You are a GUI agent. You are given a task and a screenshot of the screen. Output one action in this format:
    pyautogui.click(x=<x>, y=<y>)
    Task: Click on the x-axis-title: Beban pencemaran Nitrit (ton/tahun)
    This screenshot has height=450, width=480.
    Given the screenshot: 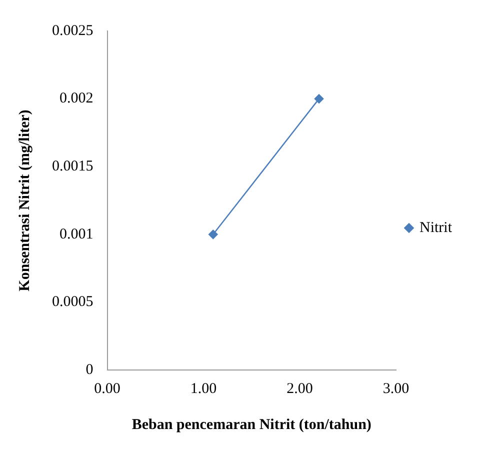 What is the action you would take?
    pyautogui.click(x=252, y=424)
    